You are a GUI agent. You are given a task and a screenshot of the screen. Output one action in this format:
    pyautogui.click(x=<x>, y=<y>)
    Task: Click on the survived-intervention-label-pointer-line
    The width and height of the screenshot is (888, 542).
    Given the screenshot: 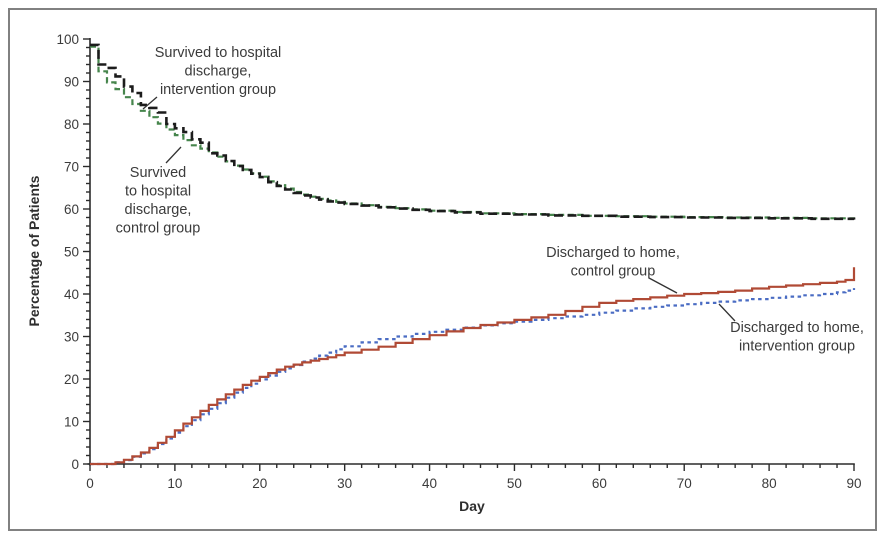 What is the action you would take?
    pyautogui.click(x=150, y=103)
    